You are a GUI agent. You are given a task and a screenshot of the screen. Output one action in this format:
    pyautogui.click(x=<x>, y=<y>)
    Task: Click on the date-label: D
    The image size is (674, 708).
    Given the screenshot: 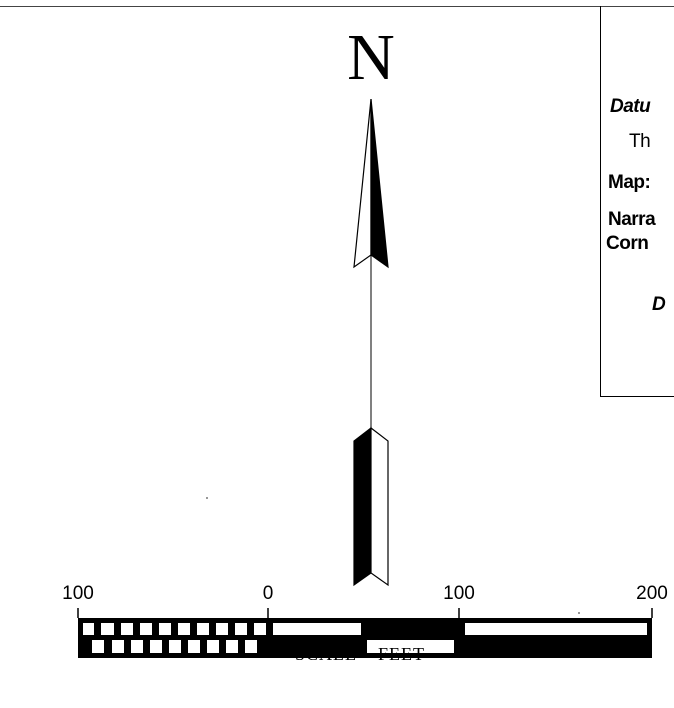 What is the action you would take?
    pyautogui.click(x=659, y=304)
    